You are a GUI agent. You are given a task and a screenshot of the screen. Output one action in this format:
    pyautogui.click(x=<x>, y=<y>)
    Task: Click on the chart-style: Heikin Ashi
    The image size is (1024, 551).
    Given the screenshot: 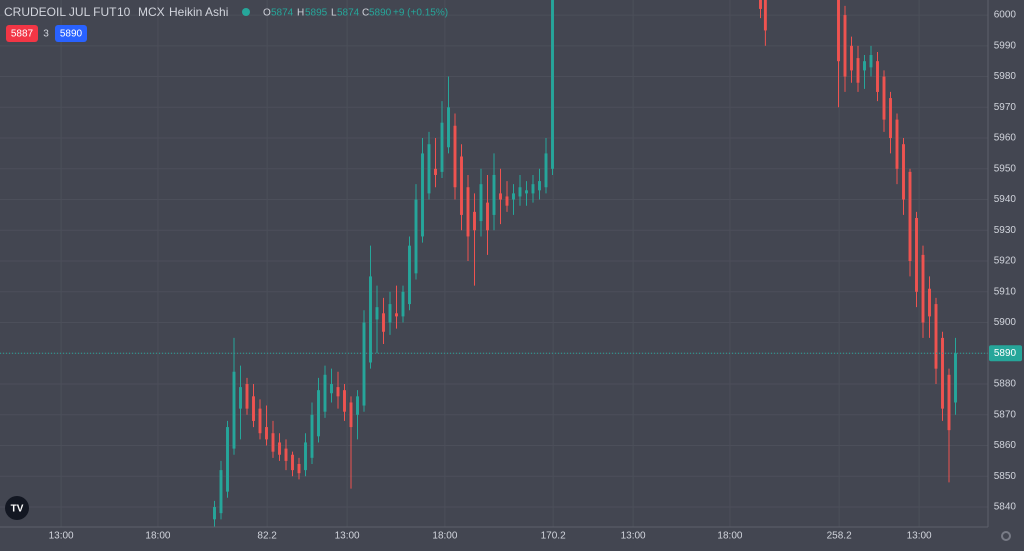 What is the action you would take?
    pyautogui.click(x=198, y=12)
    